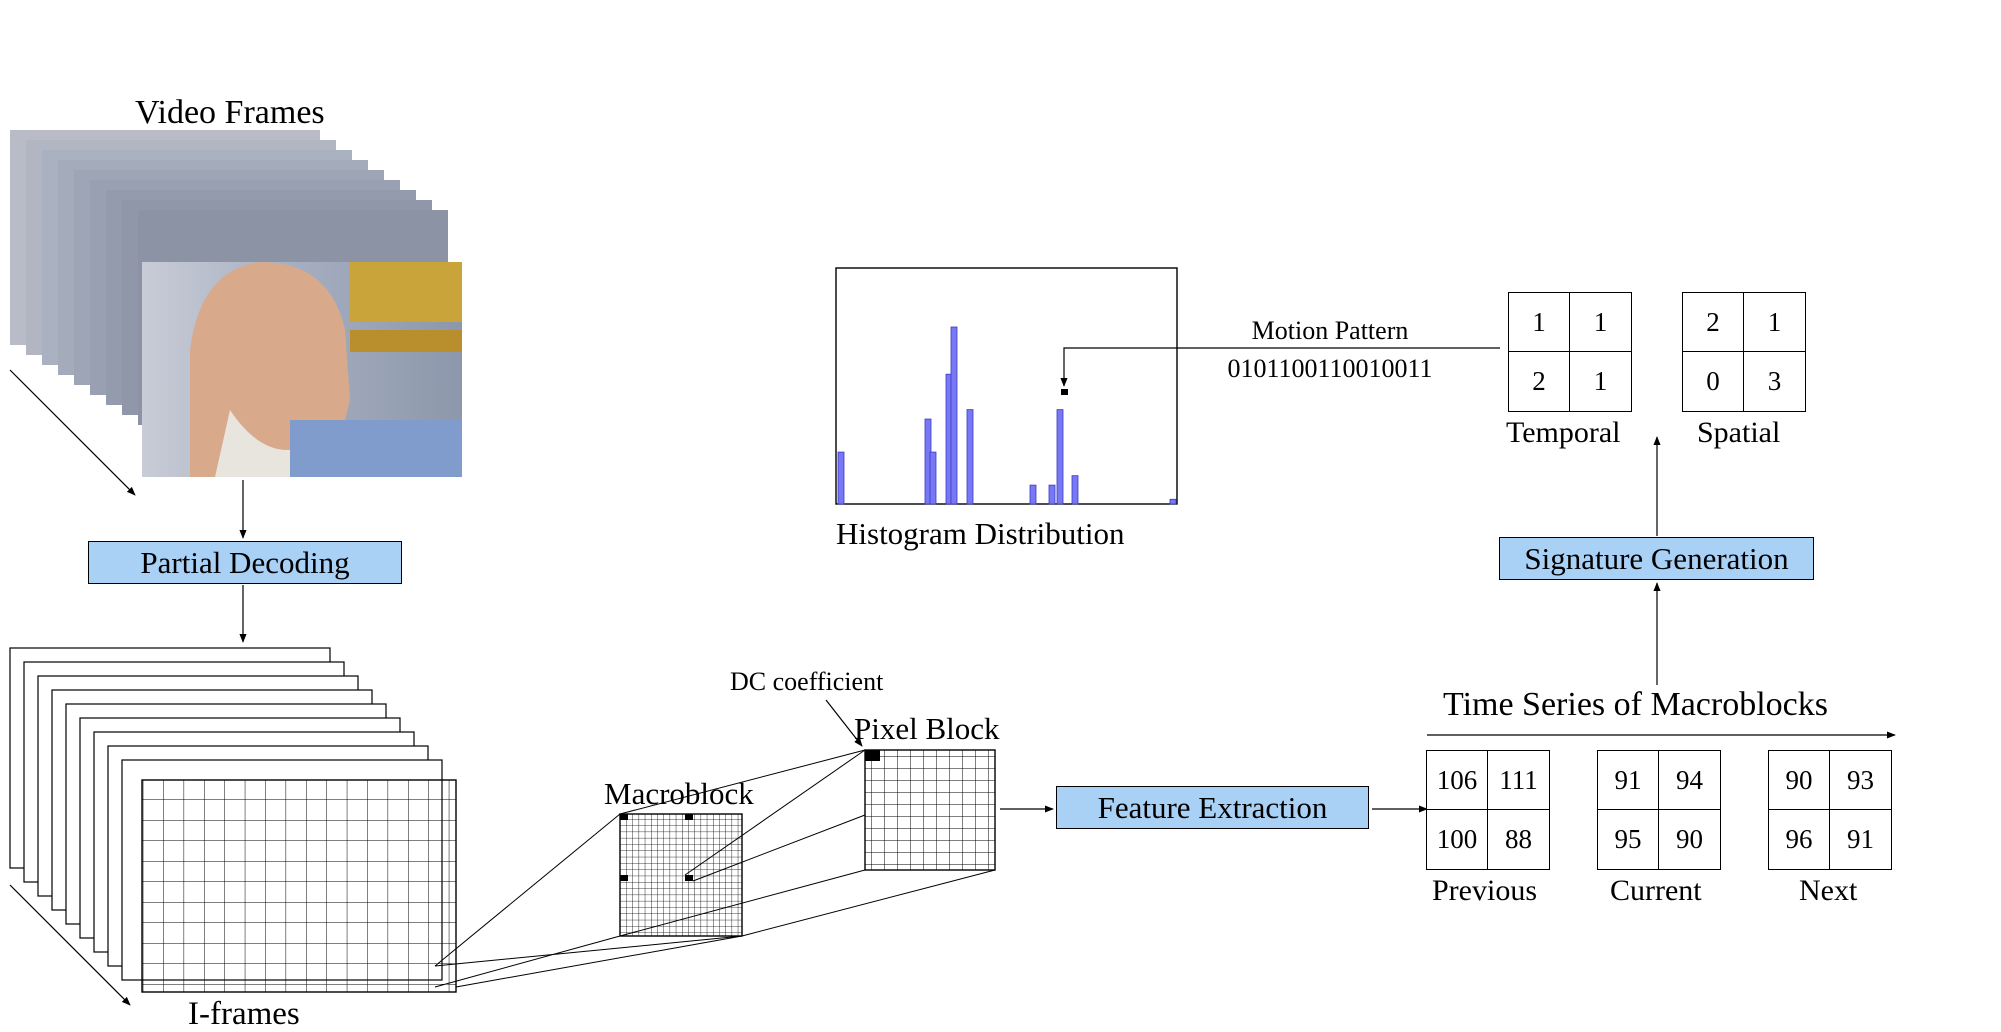 The height and width of the screenshot is (1032, 2001). Describe the element at coordinates (244, 1014) in the screenshot. I see `i-frames-label: I-frames` at that location.